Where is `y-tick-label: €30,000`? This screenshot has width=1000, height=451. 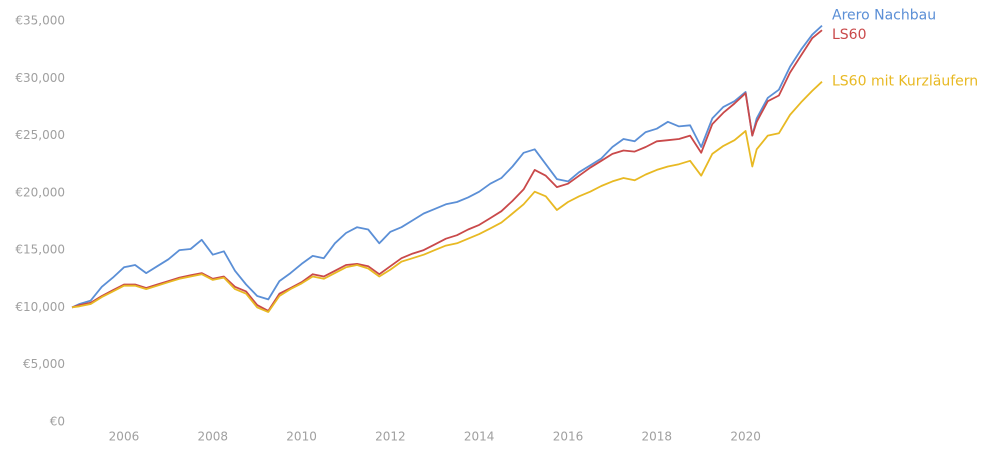 y-tick-label: €30,000 is located at coordinates (40, 78).